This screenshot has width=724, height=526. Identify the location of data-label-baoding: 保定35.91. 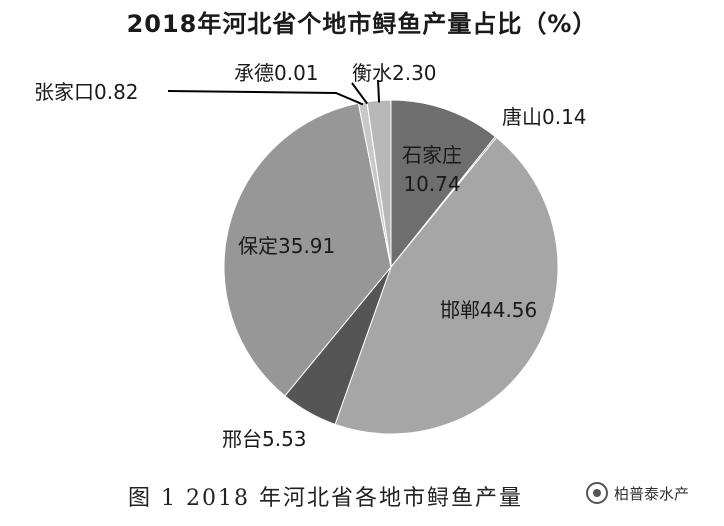
(286, 246).